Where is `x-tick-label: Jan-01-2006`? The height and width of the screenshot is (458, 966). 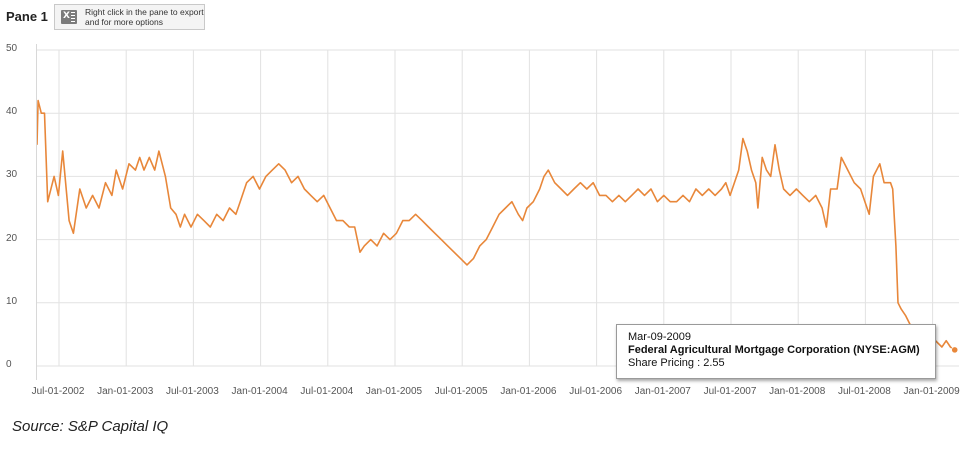
x-tick-label: Jan-01-2006 is located at coordinates (528, 391).